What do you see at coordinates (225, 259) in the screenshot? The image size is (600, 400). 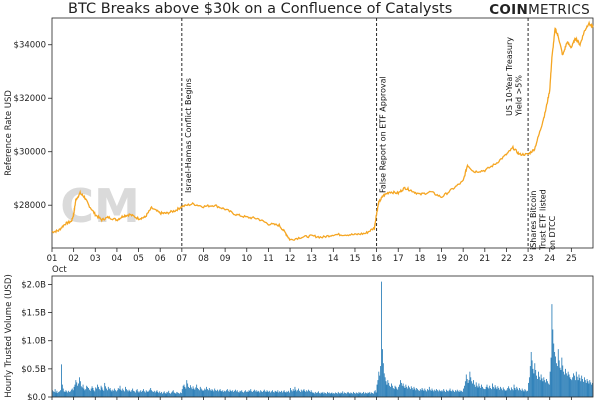 I see `price-x-tick-label: 09` at bounding box center [225, 259].